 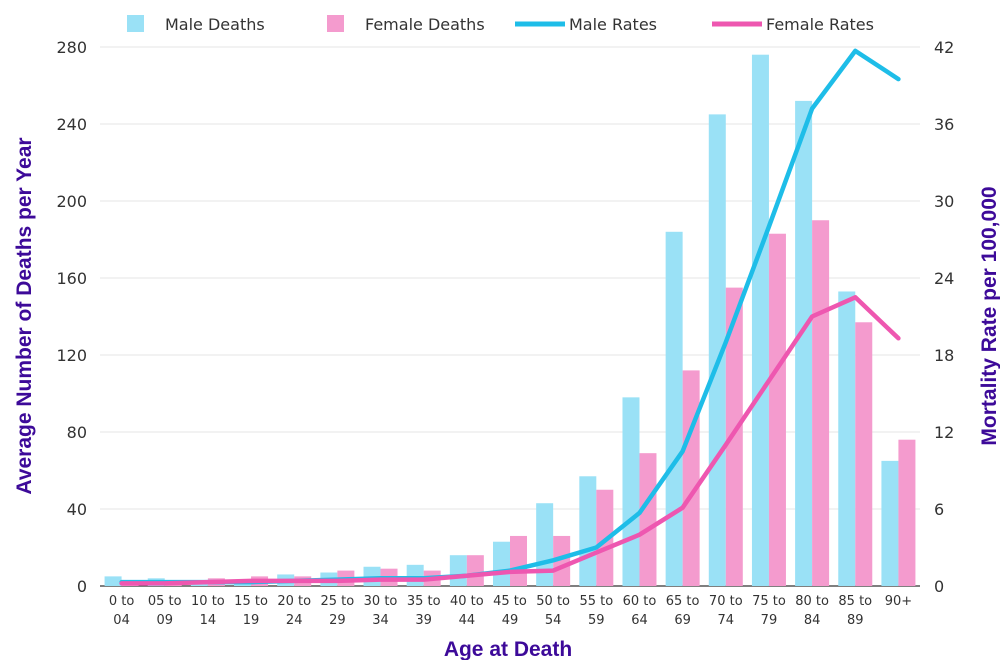 I want to click on svg-text: 90+, so click(x=898, y=601).